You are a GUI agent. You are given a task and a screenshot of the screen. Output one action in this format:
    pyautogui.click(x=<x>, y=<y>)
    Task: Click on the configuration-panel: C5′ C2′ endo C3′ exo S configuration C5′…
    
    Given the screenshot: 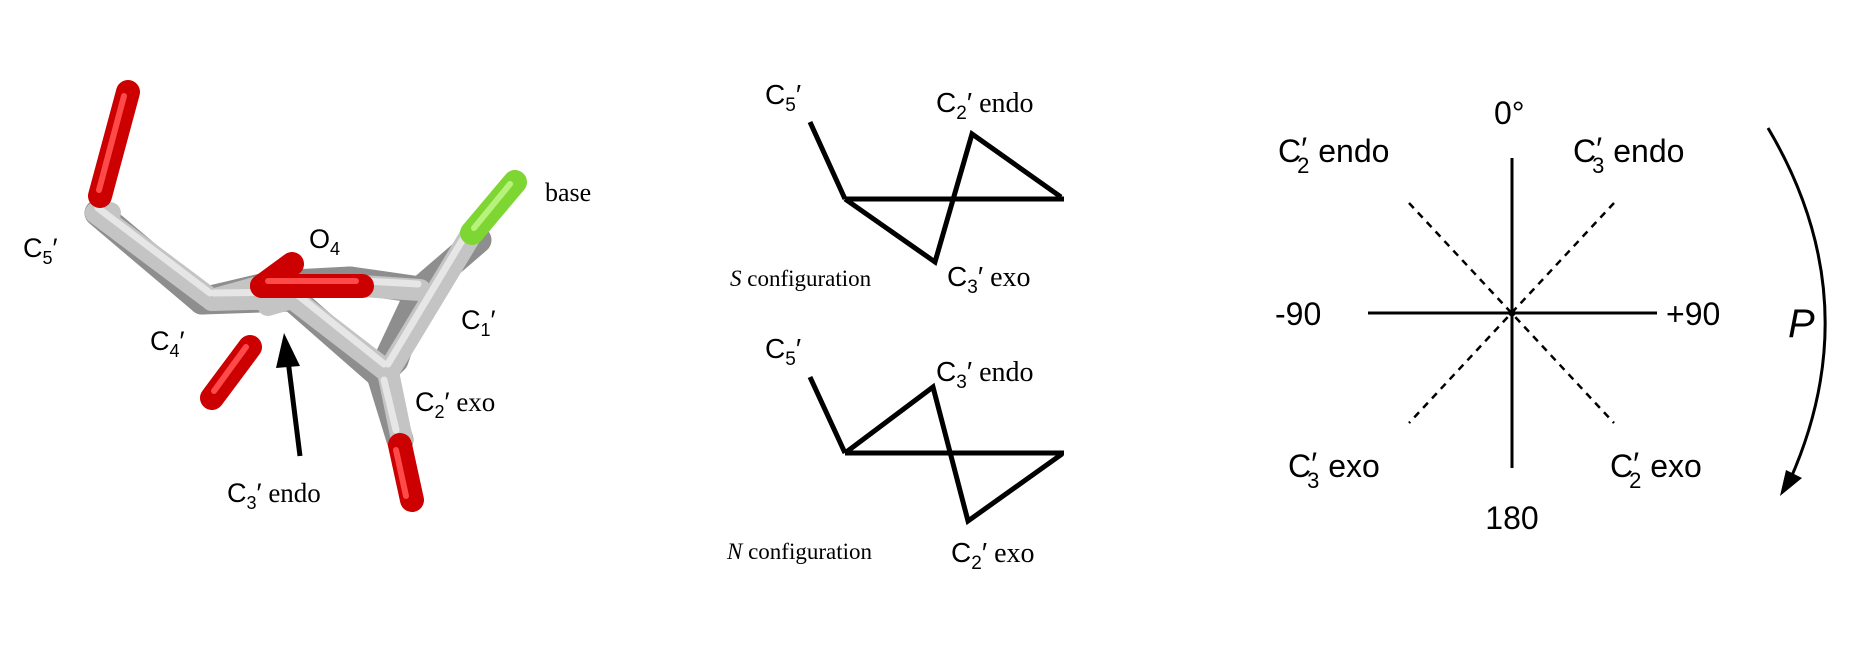 What is the action you would take?
    pyautogui.click(x=895, y=326)
    